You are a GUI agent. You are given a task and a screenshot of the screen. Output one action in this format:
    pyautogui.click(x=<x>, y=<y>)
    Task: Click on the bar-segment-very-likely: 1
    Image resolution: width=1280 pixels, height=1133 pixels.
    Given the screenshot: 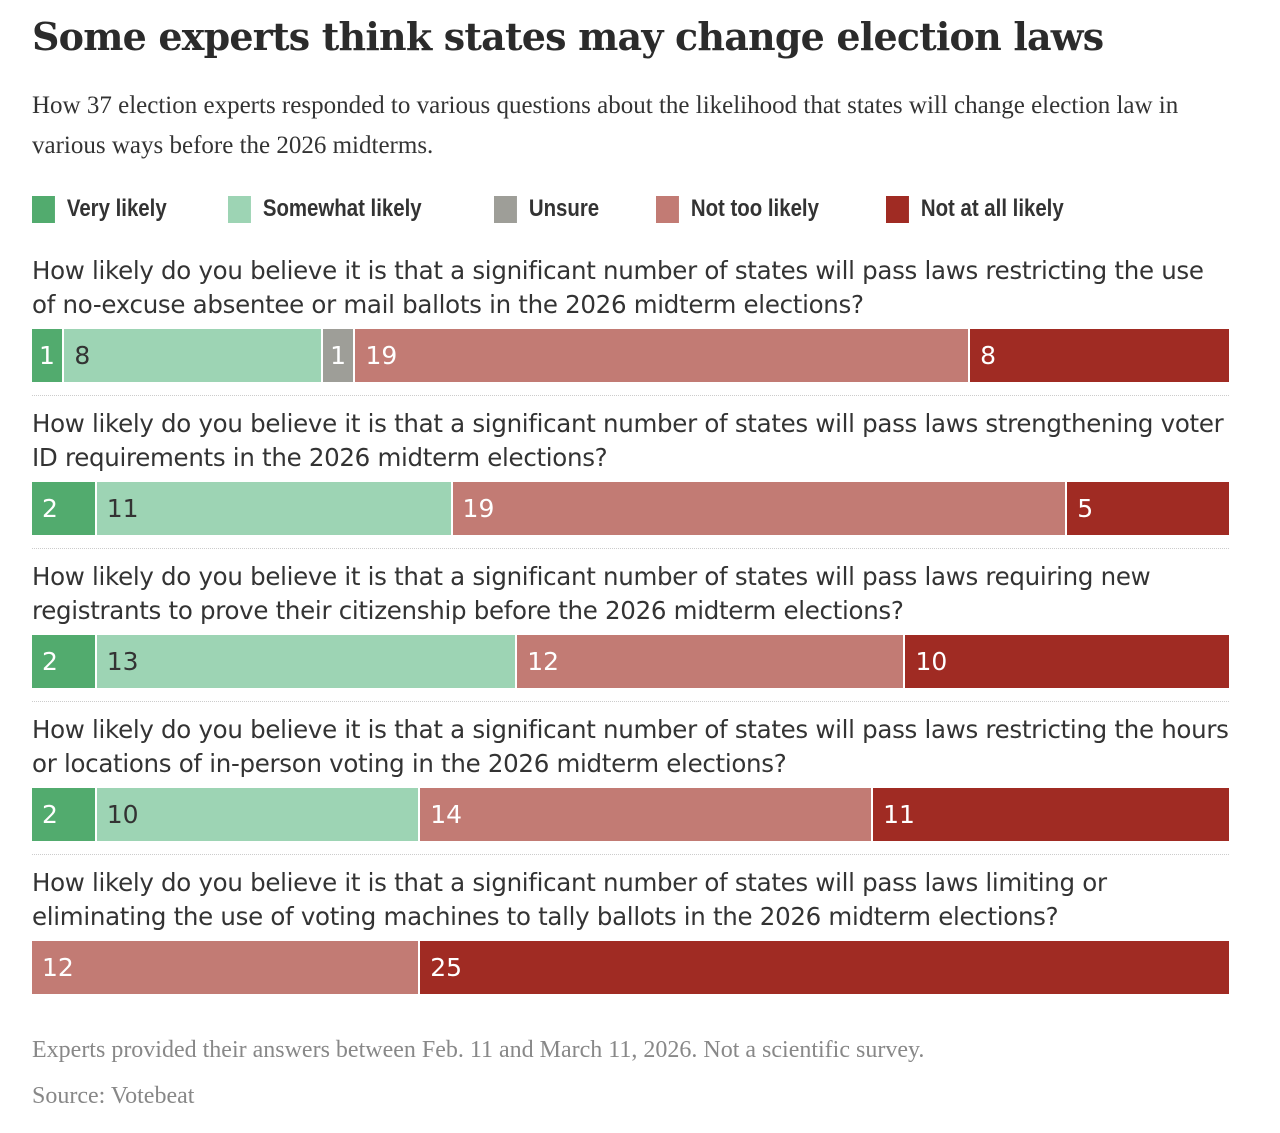 What is the action you would take?
    pyautogui.click(x=48, y=355)
    